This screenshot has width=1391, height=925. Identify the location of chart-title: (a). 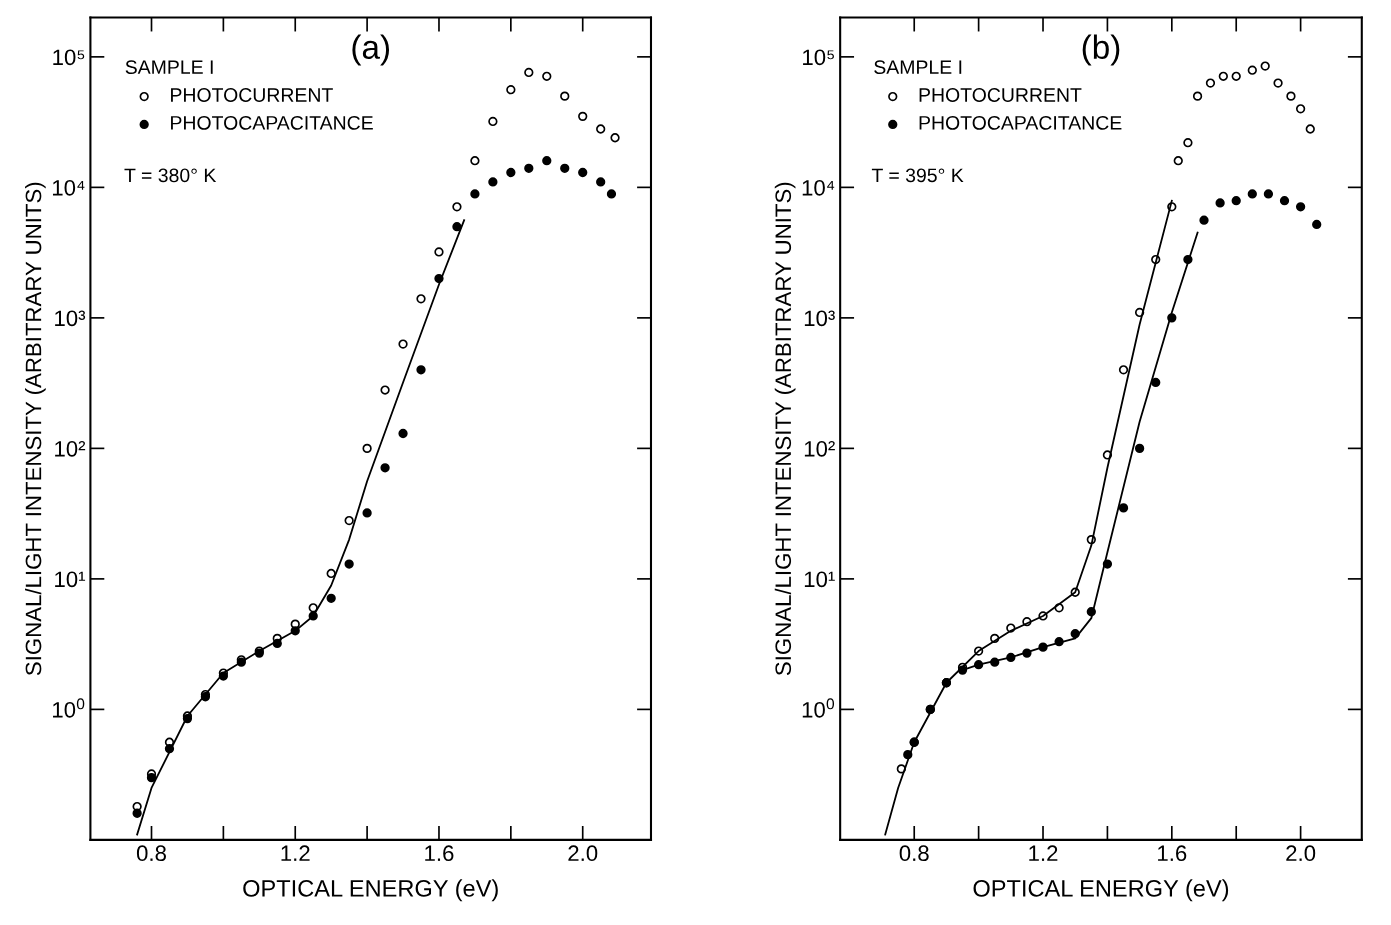
(370, 50).